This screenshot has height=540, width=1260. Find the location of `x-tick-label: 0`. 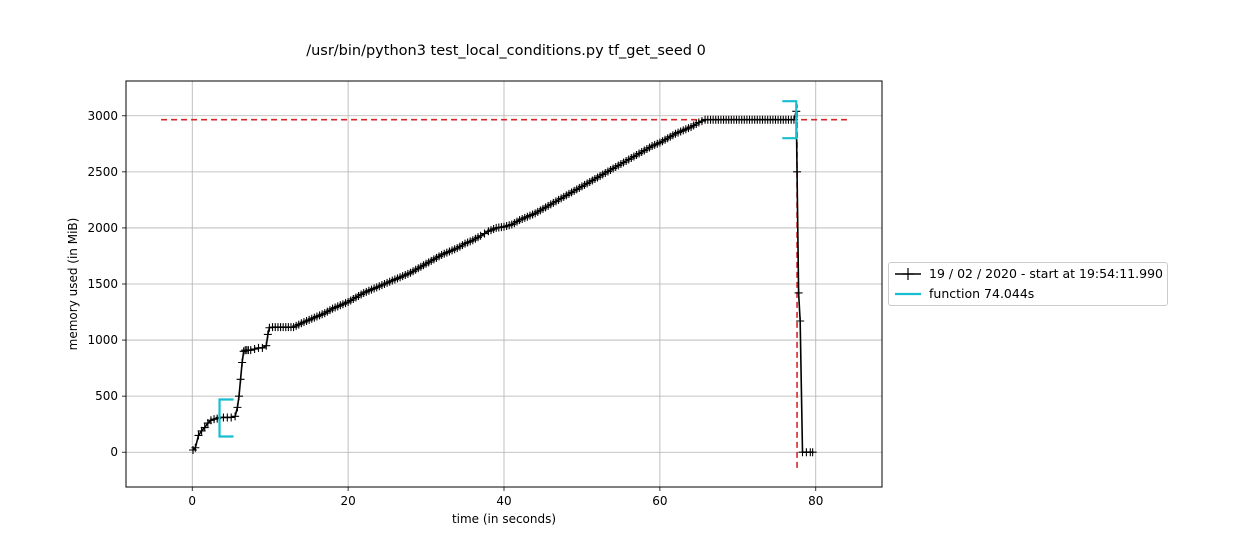

x-tick-label: 0 is located at coordinates (192, 501).